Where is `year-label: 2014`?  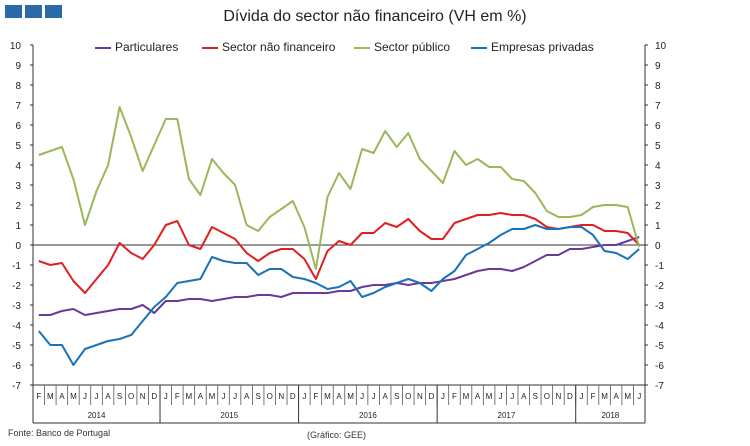 year-label: 2014 is located at coordinates (97, 415).